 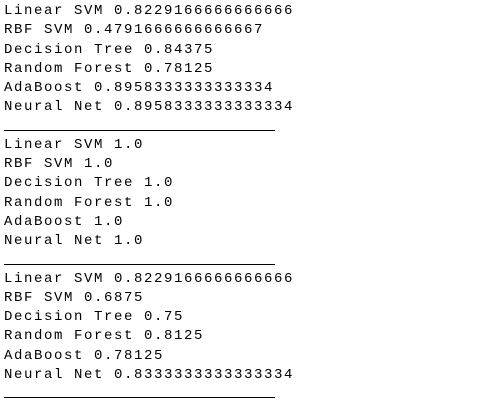 What do you see at coordinates (89, 202) in the screenshot?
I see `result-line: Random Forest 1.0` at bounding box center [89, 202].